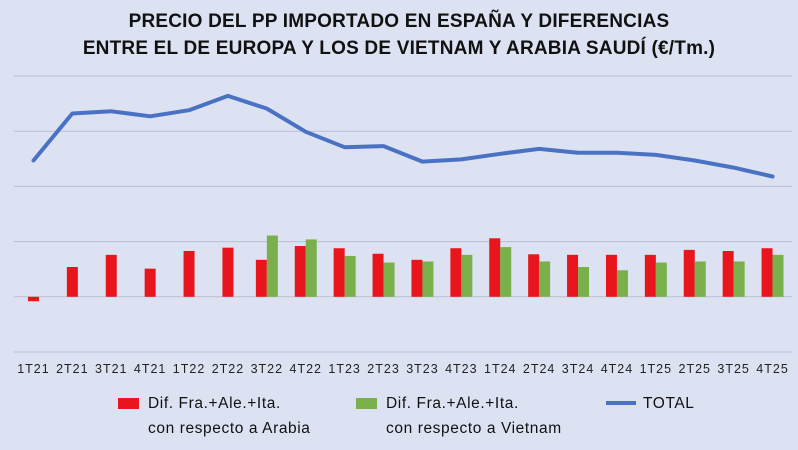  What do you see at coordinates (611, 275) in the screenshot?
I see `bar-arabia-4T24` at bounding box center [611, 275].